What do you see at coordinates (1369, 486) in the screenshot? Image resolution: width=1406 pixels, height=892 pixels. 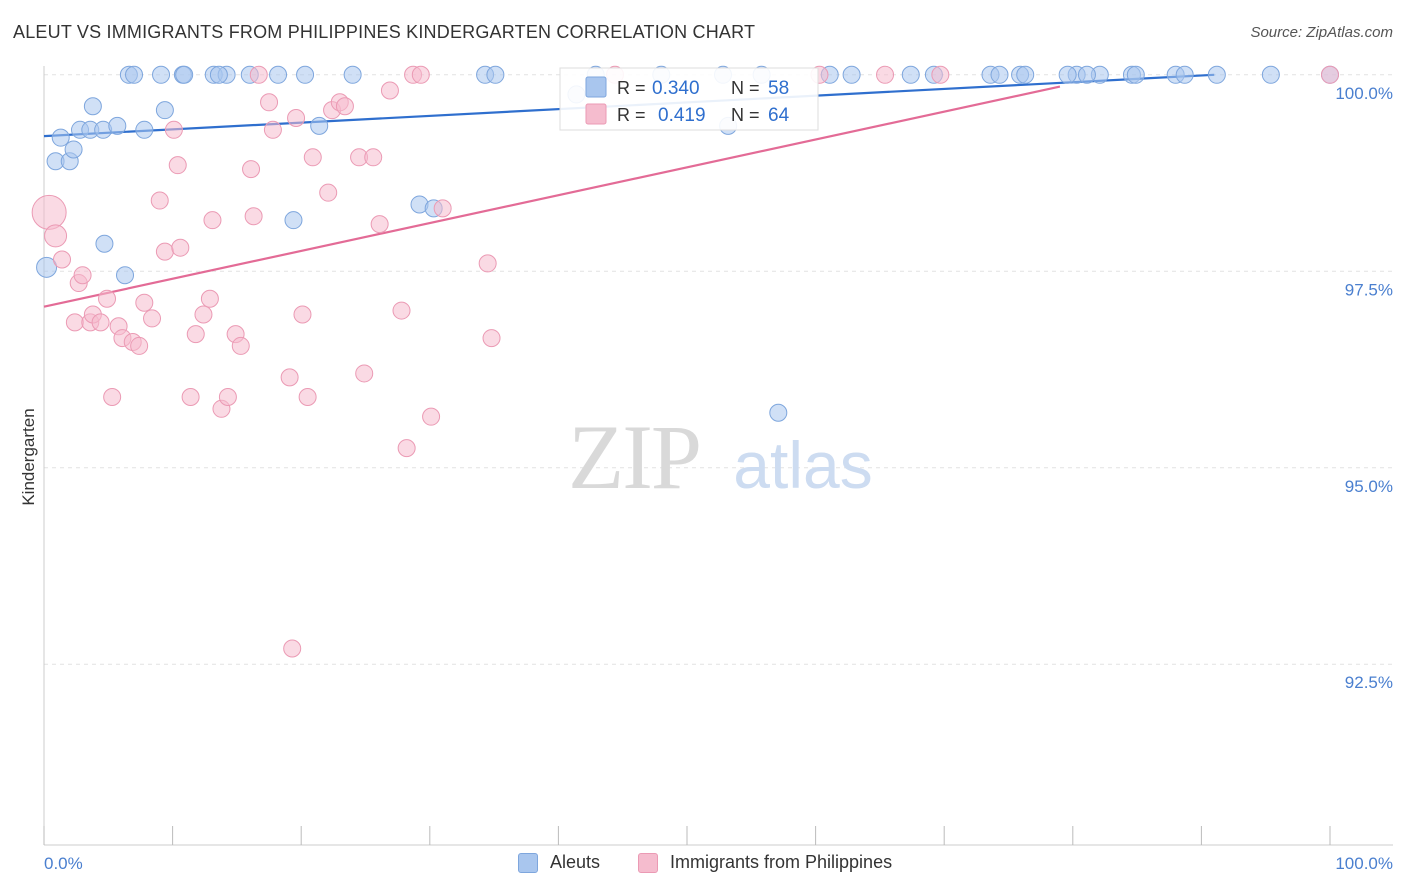 I see `y-tick-label: 95.0%` at bounding box center [1369, 486].